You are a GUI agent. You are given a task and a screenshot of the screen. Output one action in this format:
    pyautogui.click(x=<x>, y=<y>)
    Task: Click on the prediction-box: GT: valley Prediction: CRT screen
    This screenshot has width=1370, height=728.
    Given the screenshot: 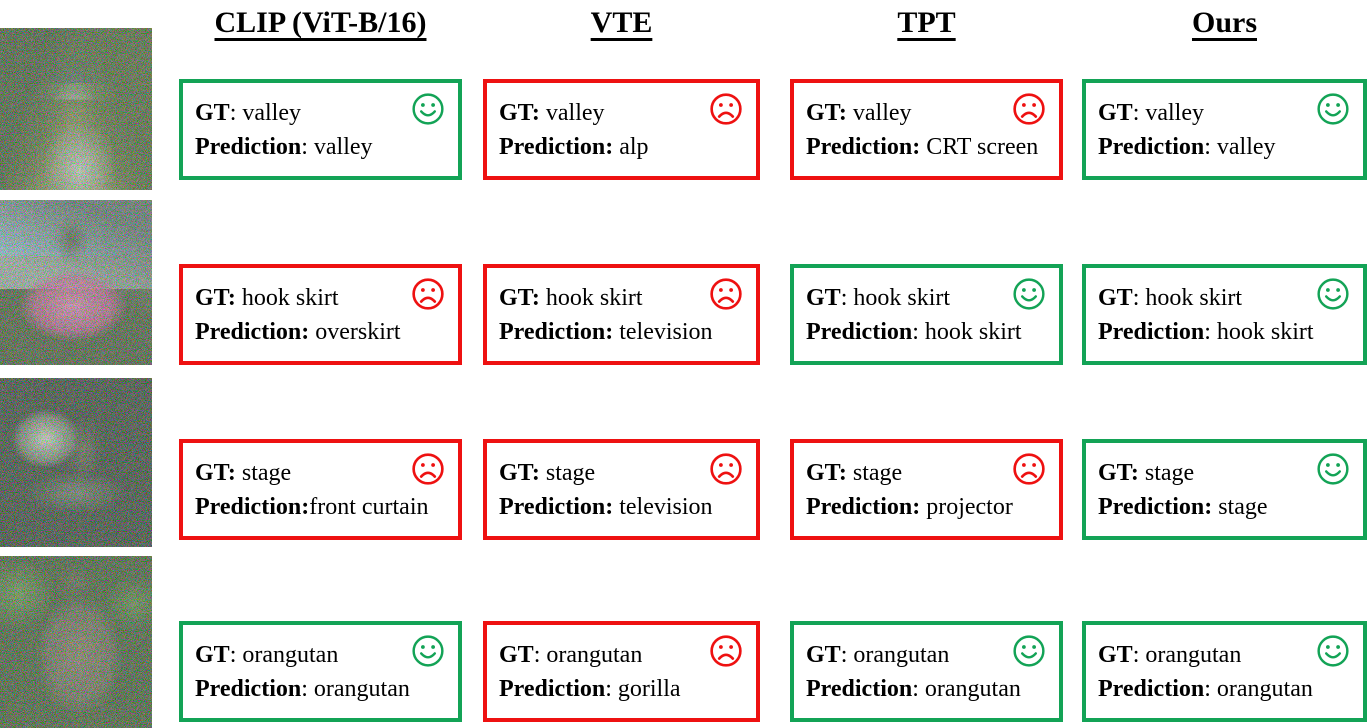 What is the action you would take?
    pyautogui.click(x=926, y=129)
    